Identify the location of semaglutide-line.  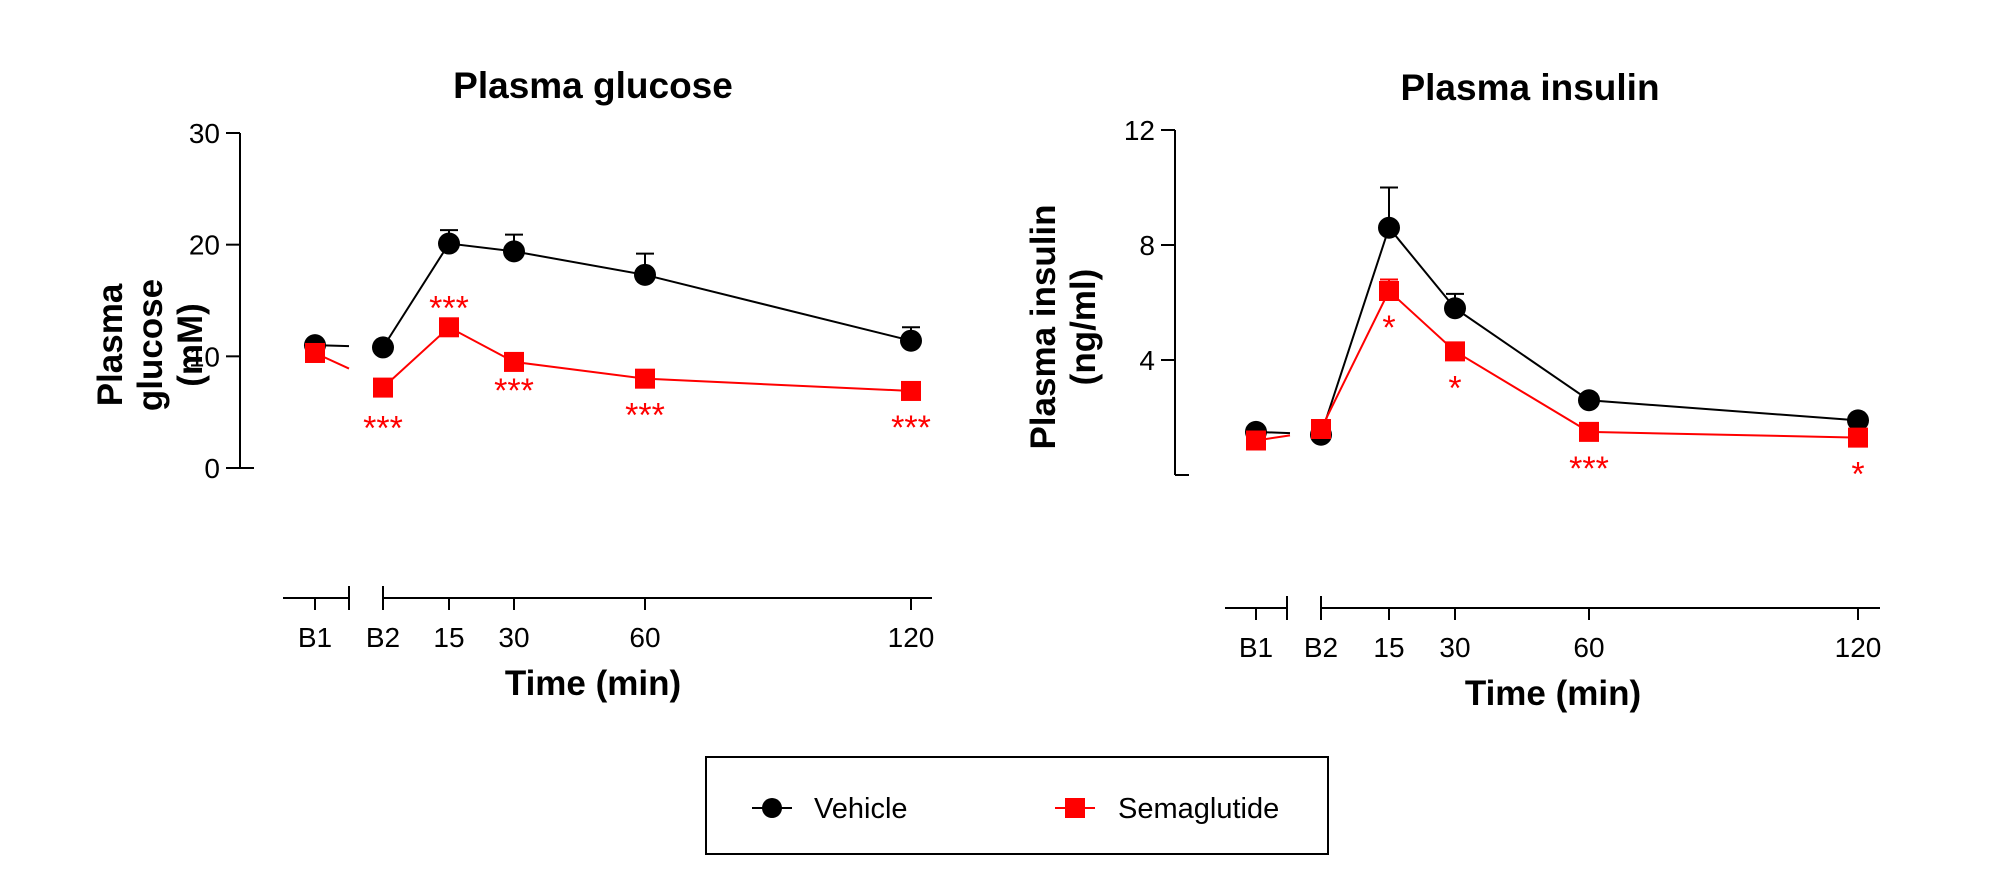
(1589, 364).